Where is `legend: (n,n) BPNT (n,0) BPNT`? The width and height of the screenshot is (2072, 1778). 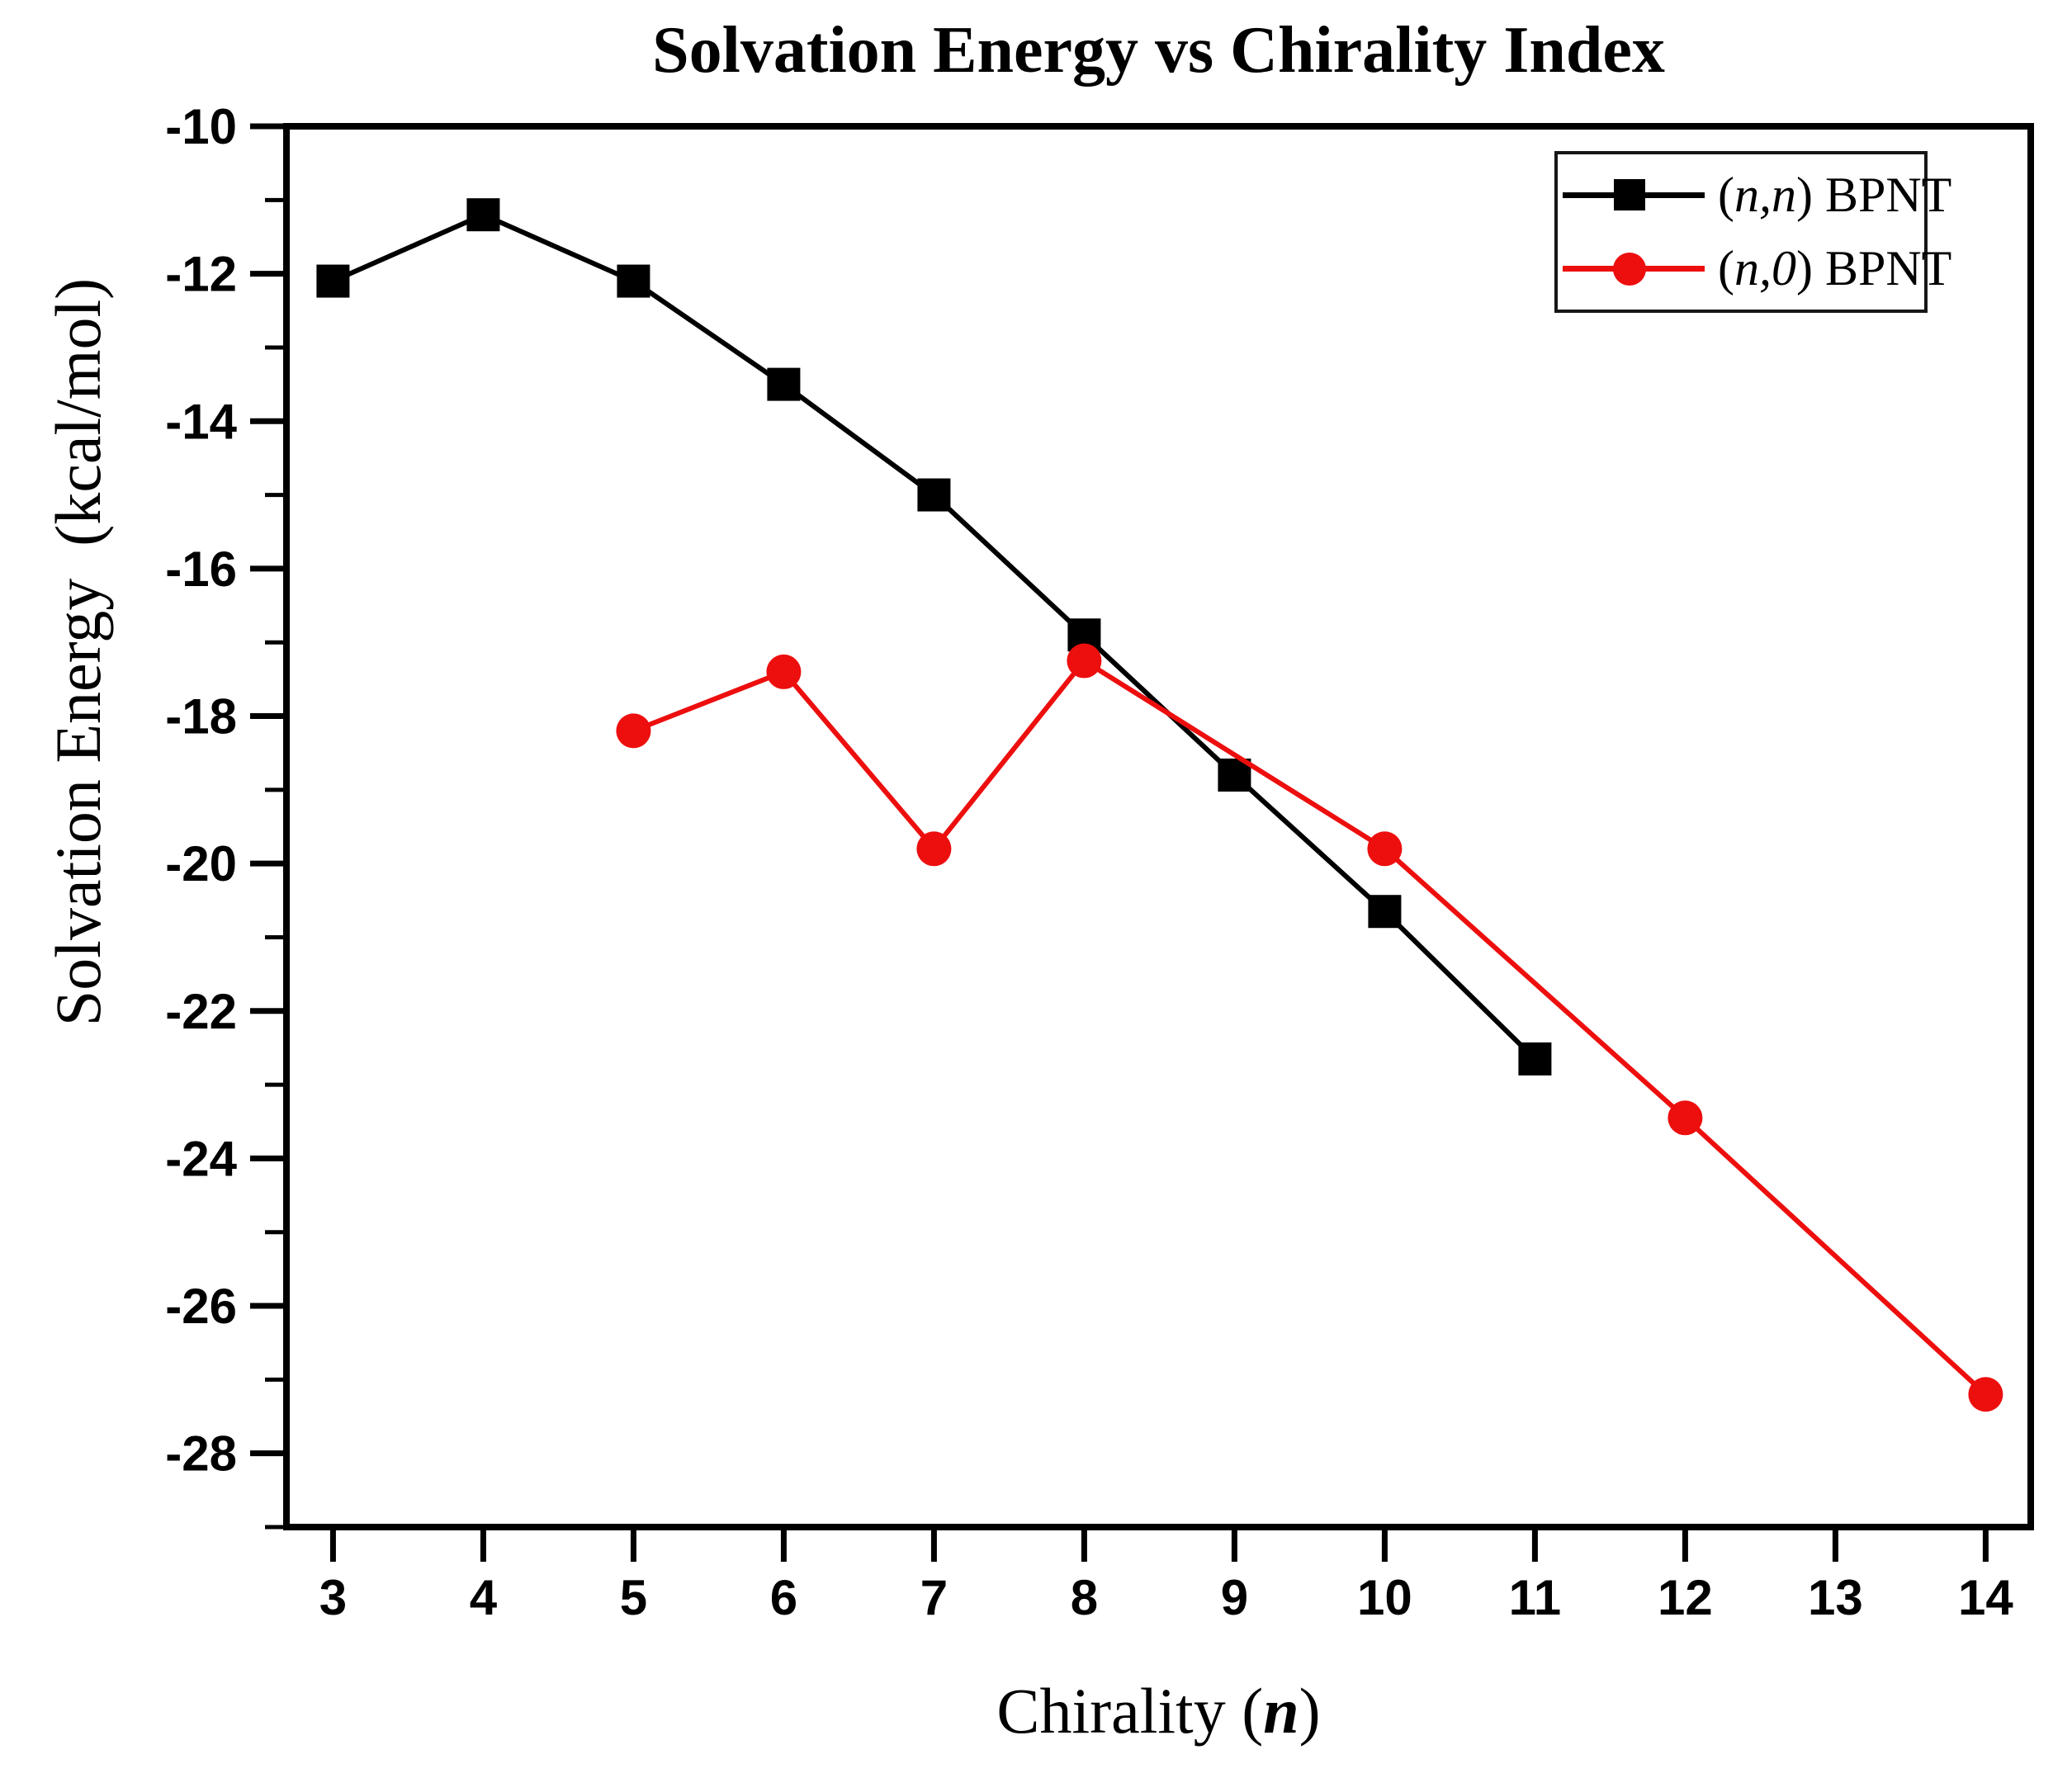 legend: (n,n) BPNT (n,0) BPNT is located at coordinates (1752, 232).